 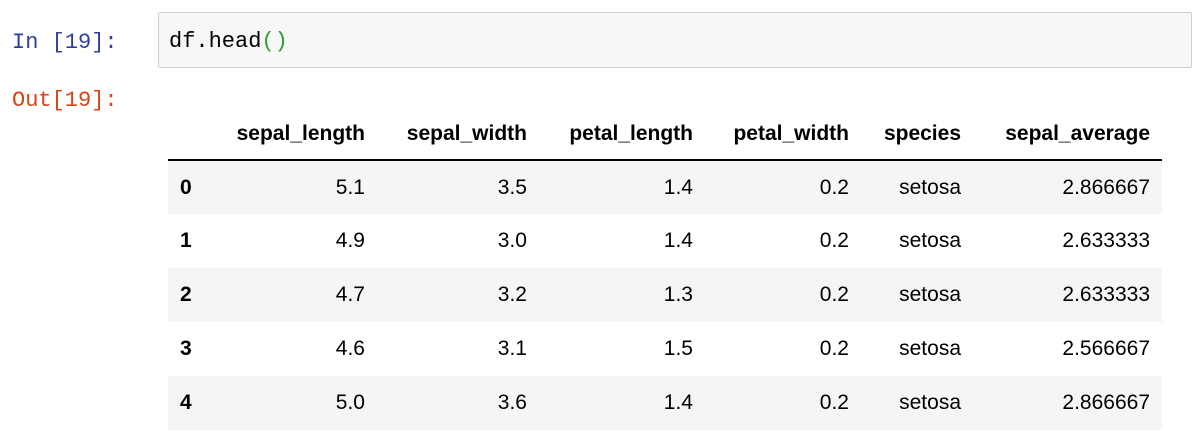 I want to click on table-row: 1 4.9 3.0 1.4 0.2 setosa 2.633333, so click(x=665, y=241).